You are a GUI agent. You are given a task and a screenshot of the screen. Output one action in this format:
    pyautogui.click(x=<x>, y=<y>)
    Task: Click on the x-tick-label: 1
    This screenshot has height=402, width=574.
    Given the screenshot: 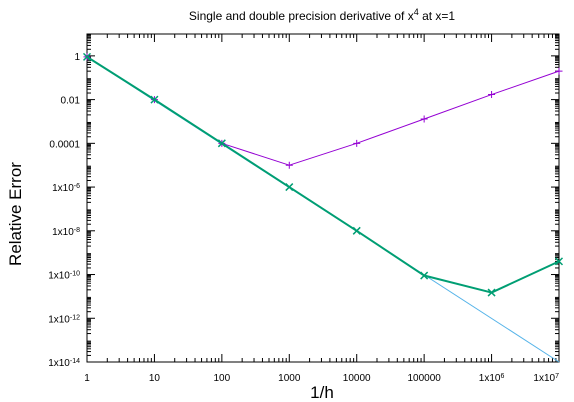 What is the action you would take?
    pyautogui.click(x=87, y=378)
    